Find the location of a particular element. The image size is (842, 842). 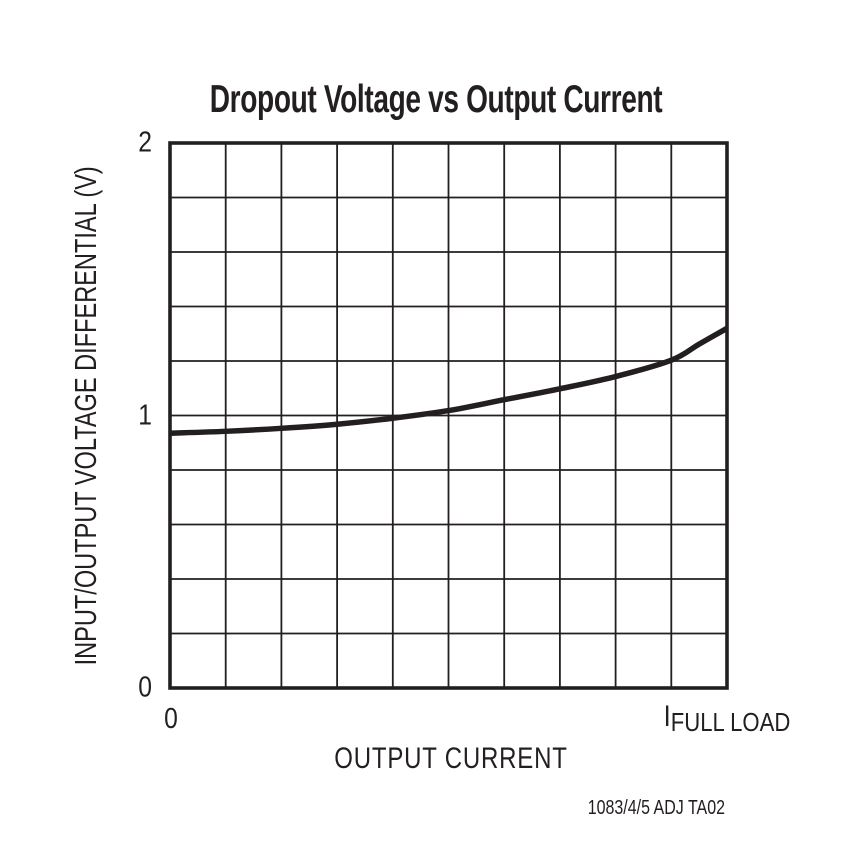

chart-title: Dropout Voltage vs Output Current is located at coordinates (436, 100).